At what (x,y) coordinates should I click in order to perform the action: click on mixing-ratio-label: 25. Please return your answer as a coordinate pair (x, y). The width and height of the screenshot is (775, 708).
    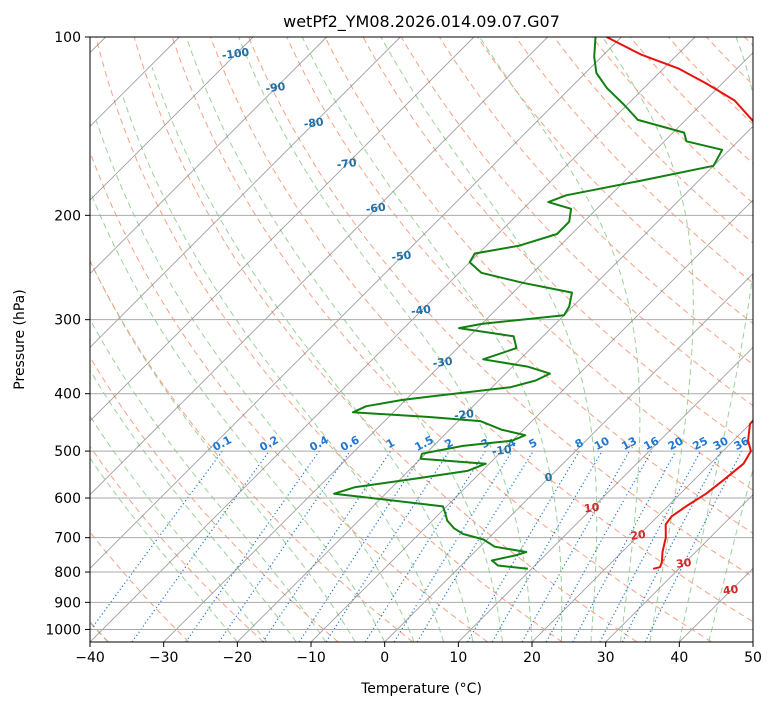
    Looking at the image, I should click on (700, 443).